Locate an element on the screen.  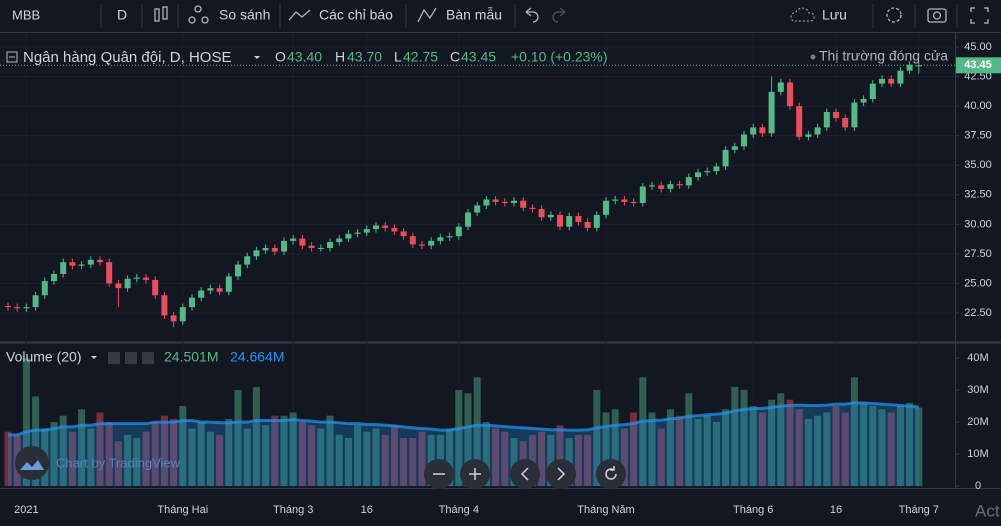
reset-button is located at coordinates (611, 474).